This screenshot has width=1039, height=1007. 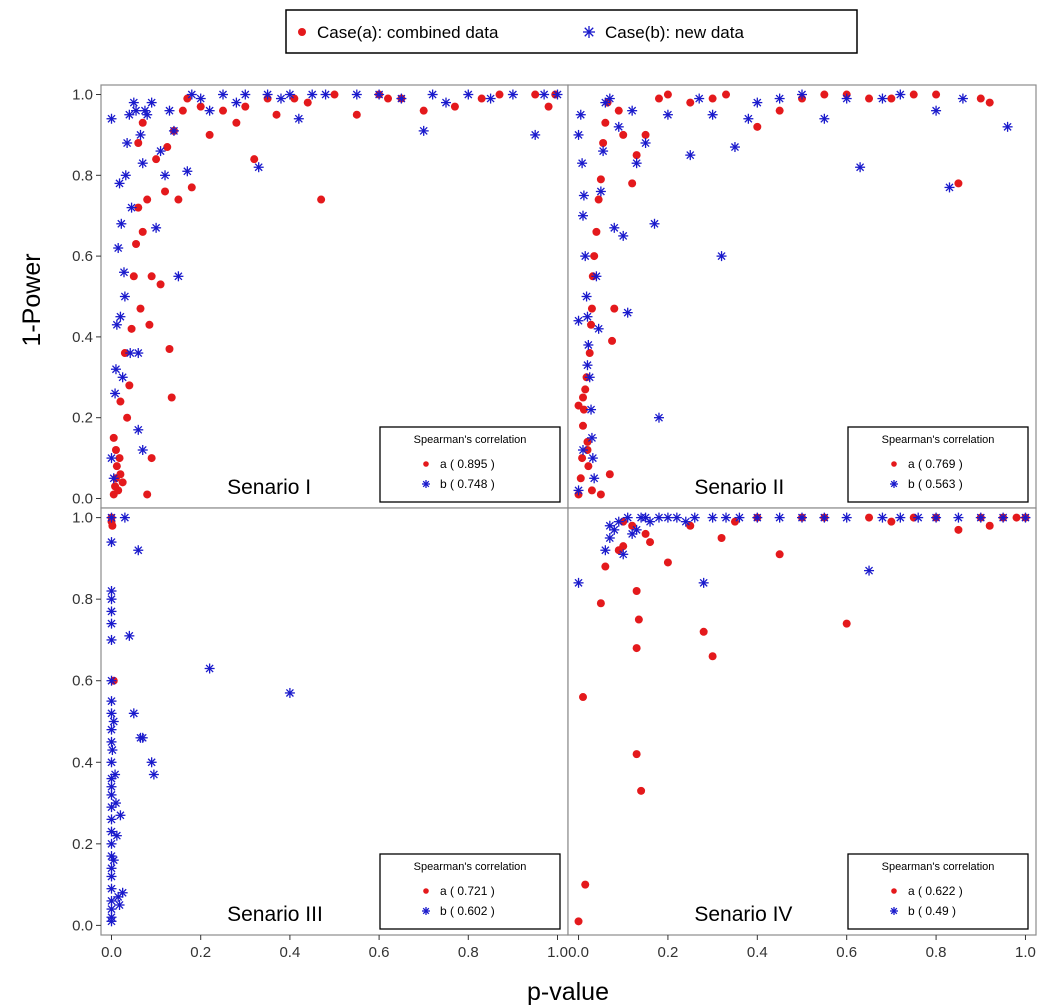 What do you see at coordinates (111, 952) in the screenshot?
I see `x-tick-label: 0.0` at bounding box center [111, 952].